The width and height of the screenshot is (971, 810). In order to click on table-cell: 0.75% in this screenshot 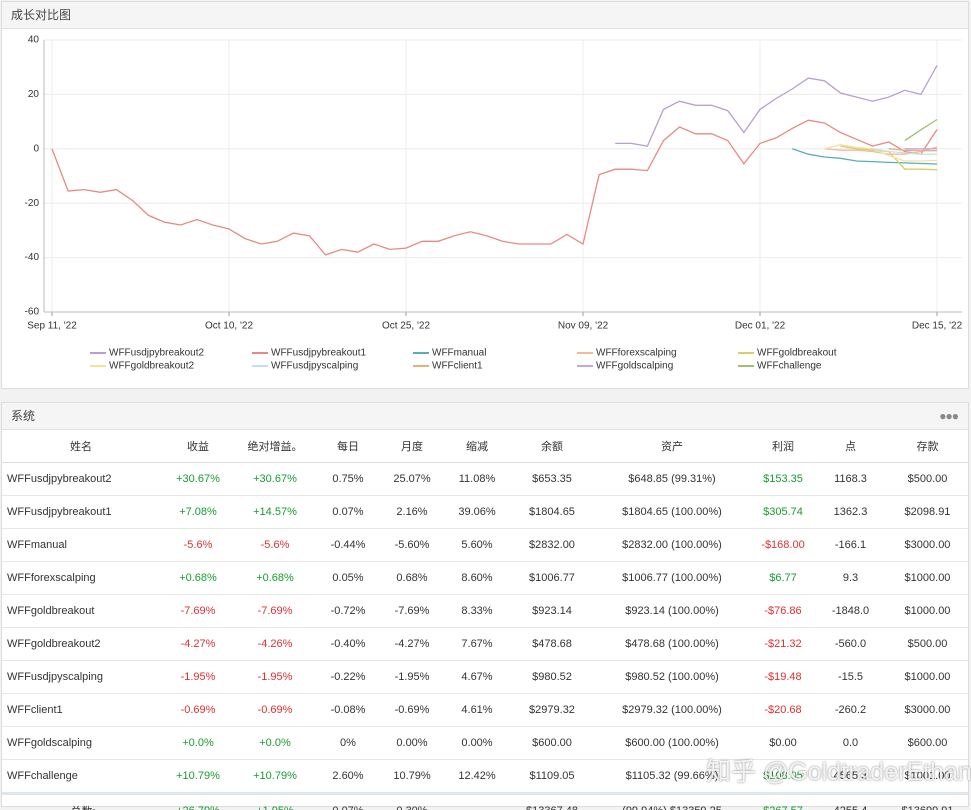, I will do `click(348, 479)`.